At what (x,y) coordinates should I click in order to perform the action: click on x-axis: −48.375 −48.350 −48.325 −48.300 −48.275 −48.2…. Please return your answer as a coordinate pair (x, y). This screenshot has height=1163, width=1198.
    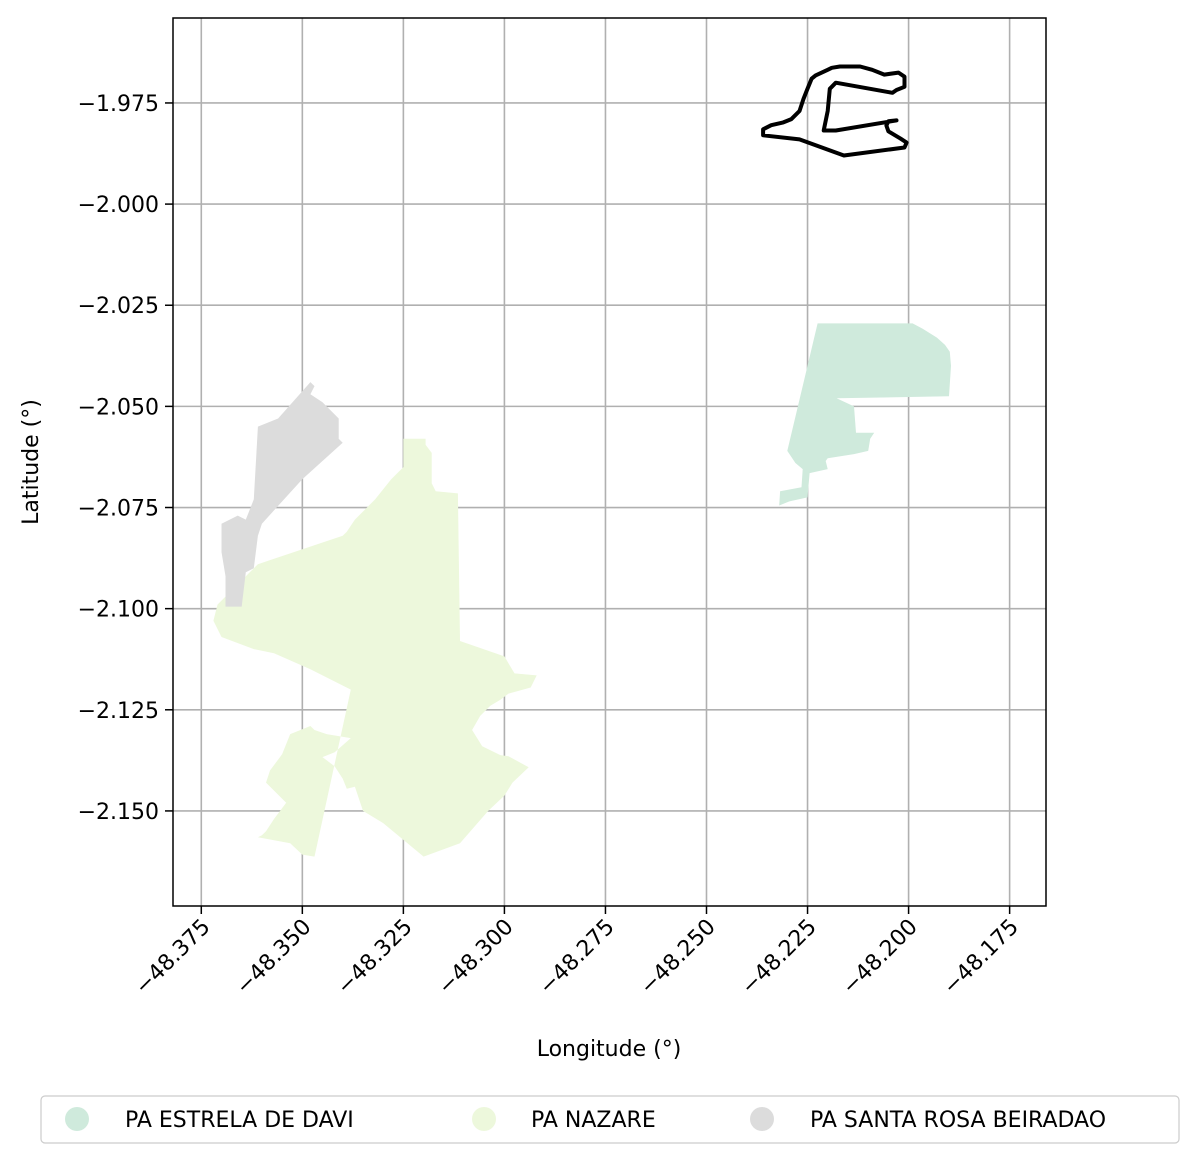
    Looking at the image, I should click on (577, 953).